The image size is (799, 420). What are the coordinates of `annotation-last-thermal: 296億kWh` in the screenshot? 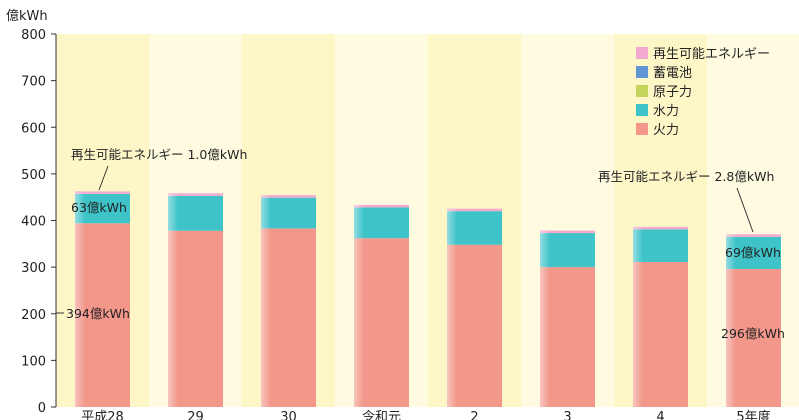 It's located at (753, 333).